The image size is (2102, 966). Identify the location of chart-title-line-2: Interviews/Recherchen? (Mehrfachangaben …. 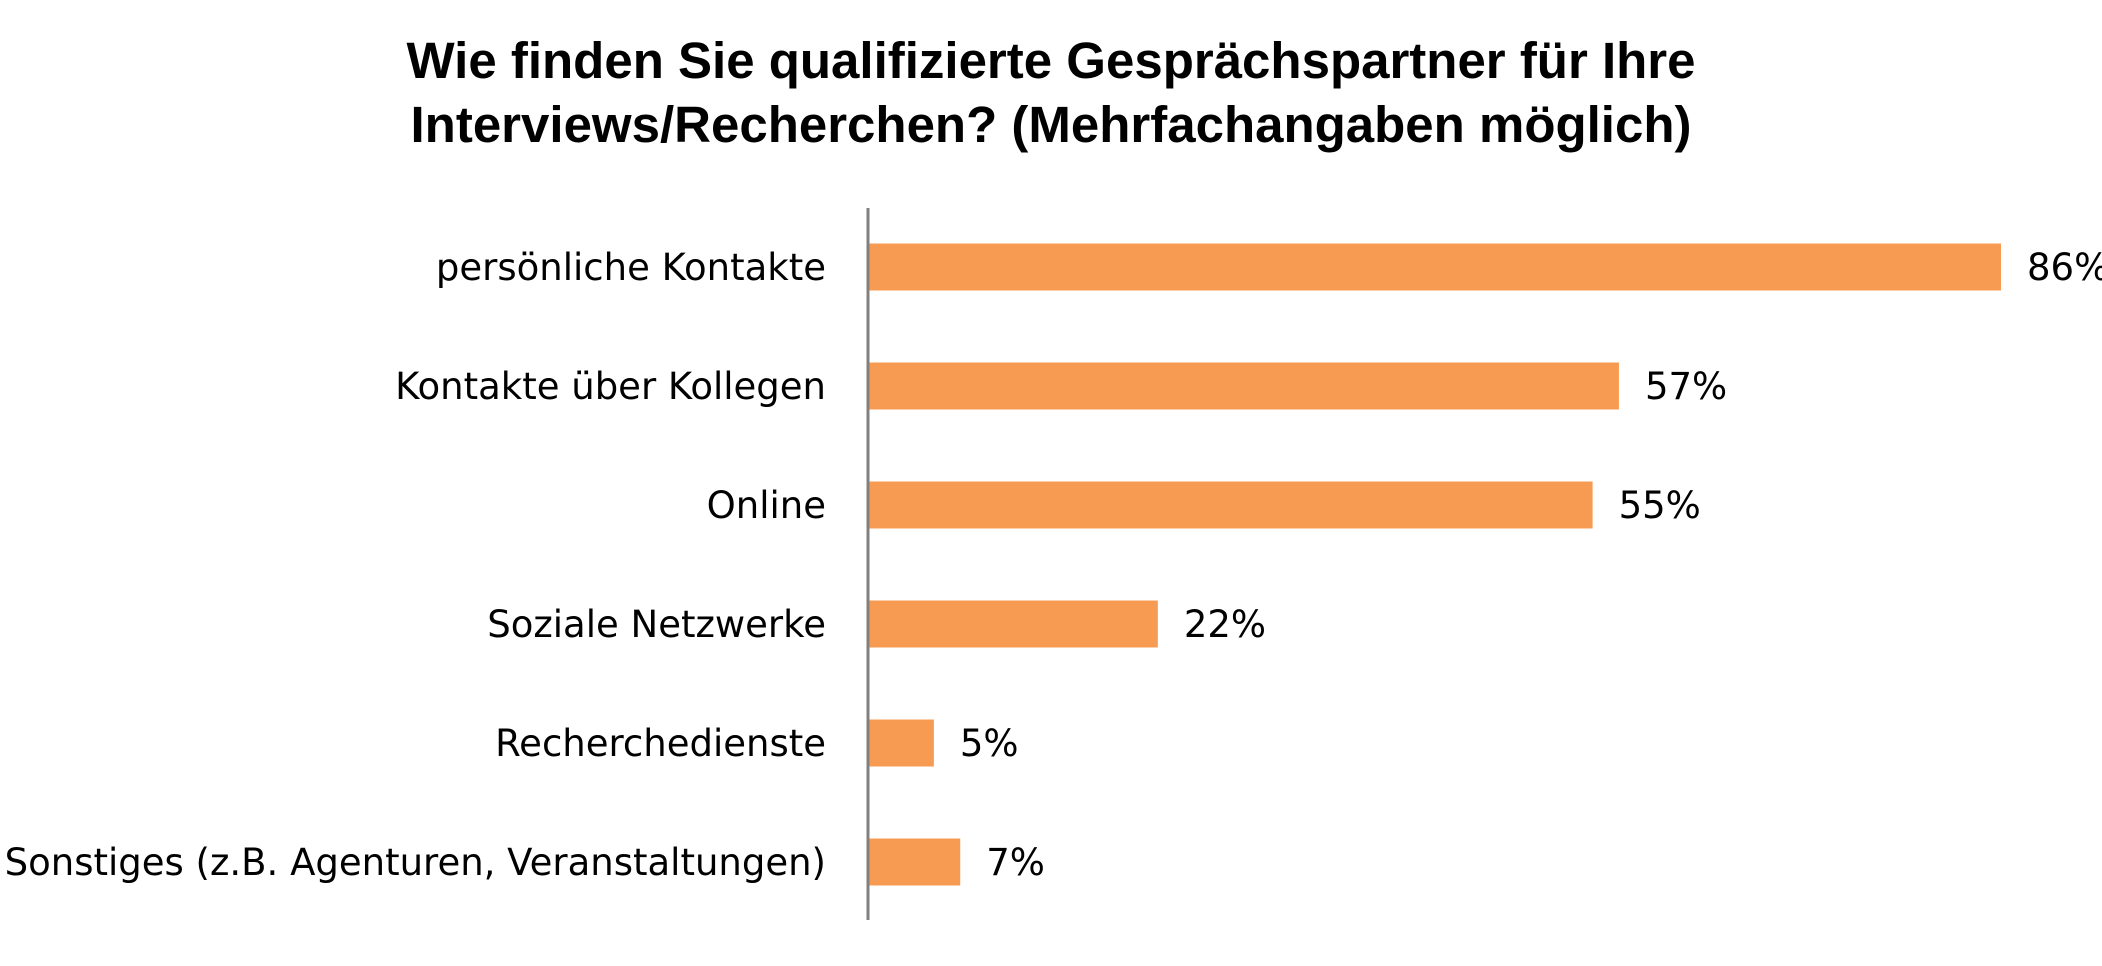
(1051, 124).